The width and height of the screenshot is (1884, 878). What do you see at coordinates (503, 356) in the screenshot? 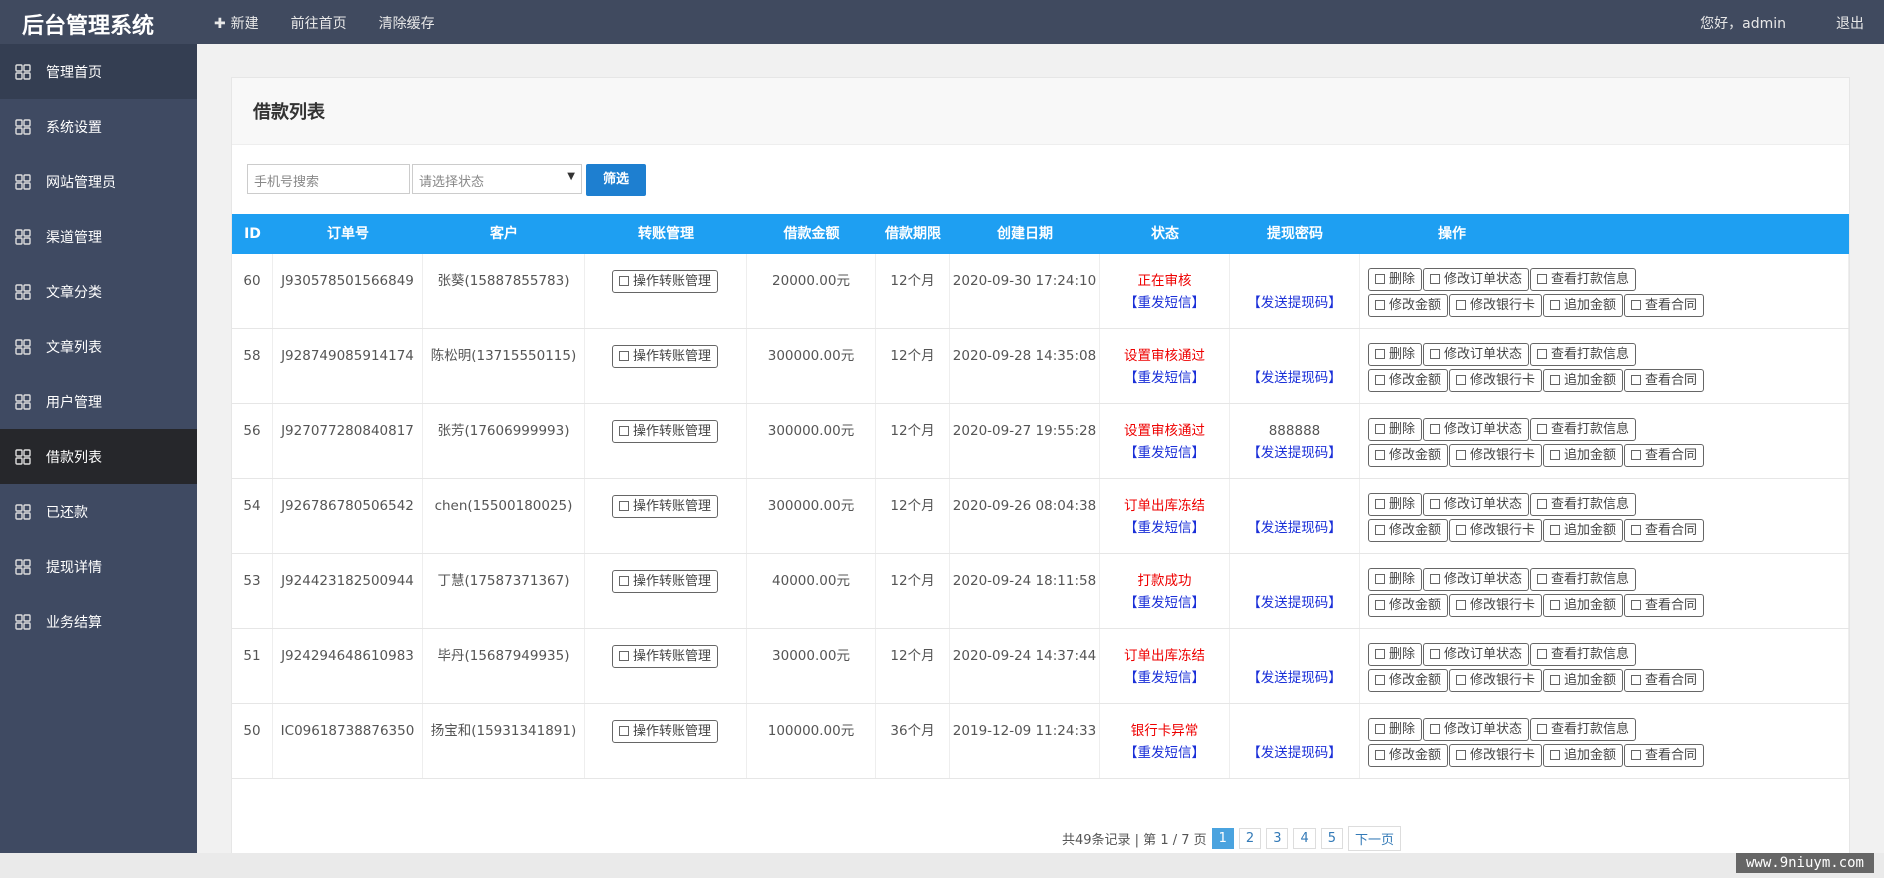
I see `cell-customer: 陈松明(13715550115)` at bounding box center [503, 356].